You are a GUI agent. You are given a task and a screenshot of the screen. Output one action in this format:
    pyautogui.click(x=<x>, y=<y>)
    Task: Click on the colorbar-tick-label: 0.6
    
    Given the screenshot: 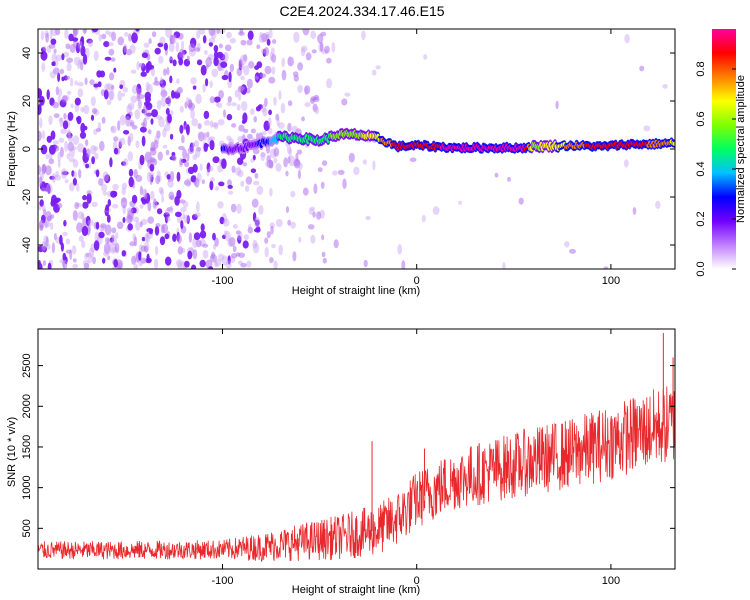 What is the action you would take?
    pyautogui.click(x=701, y=118)
    